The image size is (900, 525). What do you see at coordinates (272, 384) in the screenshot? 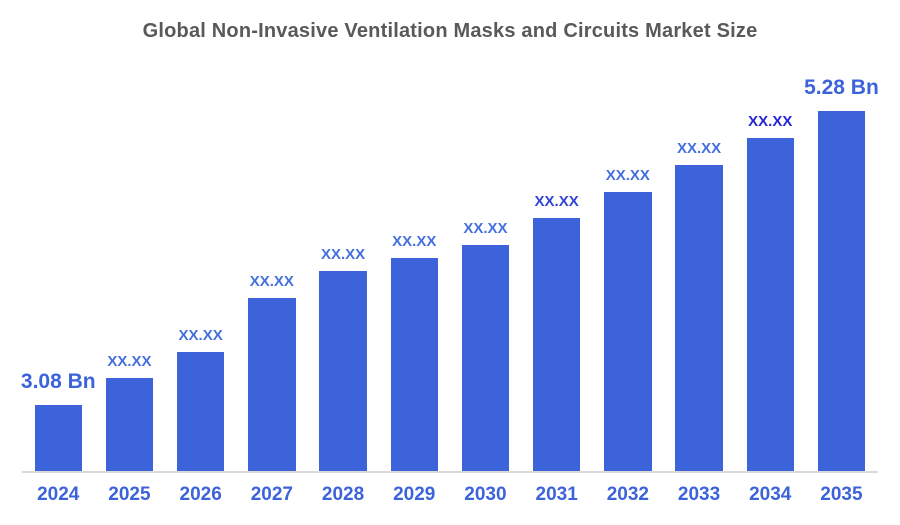
I see `bar-2027` at bounding box center [272, 384].